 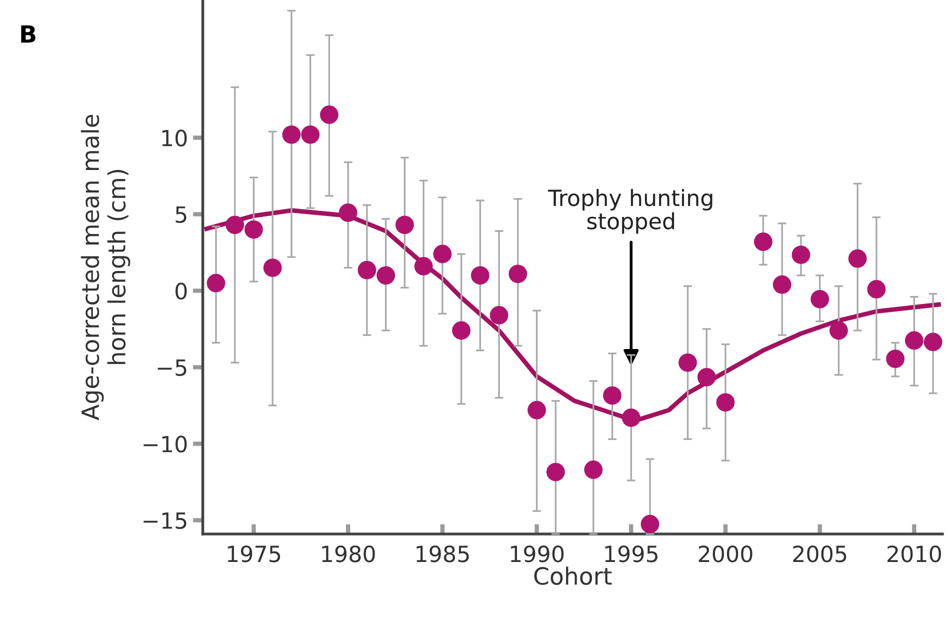 I want to click on x-tick-label: 1995, so click(x=631, y=554).